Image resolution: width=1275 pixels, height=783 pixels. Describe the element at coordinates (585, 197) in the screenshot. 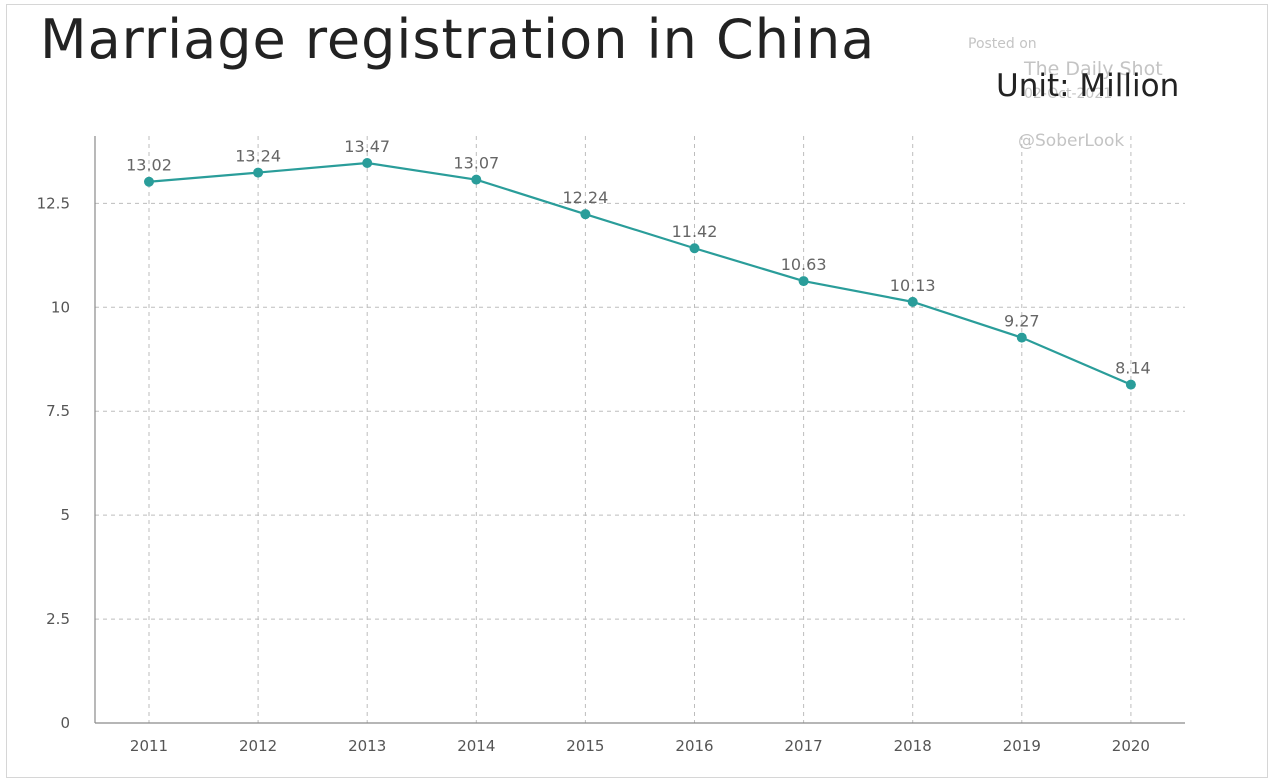

I see `data-label: 12.24` at that location.